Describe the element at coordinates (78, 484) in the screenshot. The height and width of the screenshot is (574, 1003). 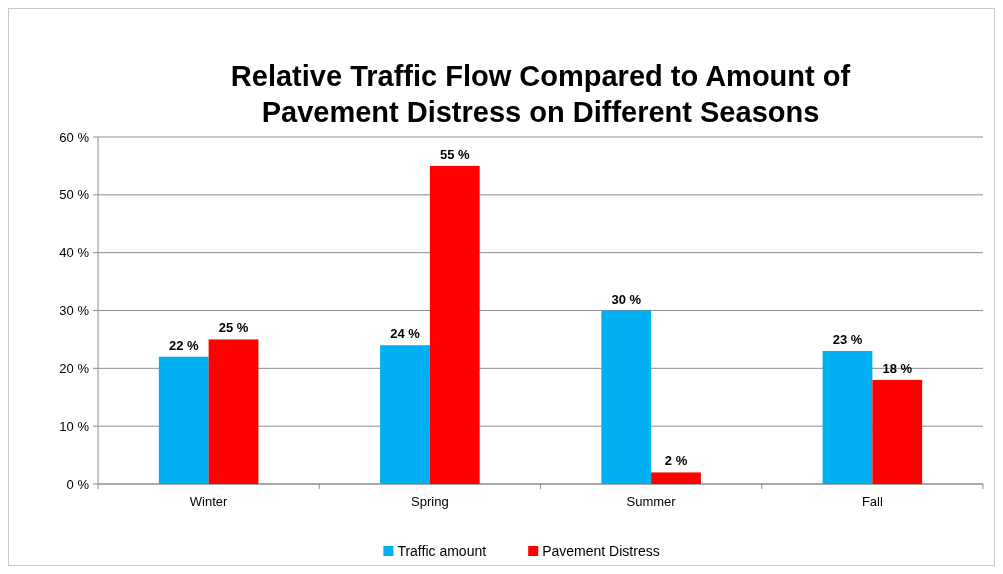
I see `y-tick-label: 0 %` at that location.